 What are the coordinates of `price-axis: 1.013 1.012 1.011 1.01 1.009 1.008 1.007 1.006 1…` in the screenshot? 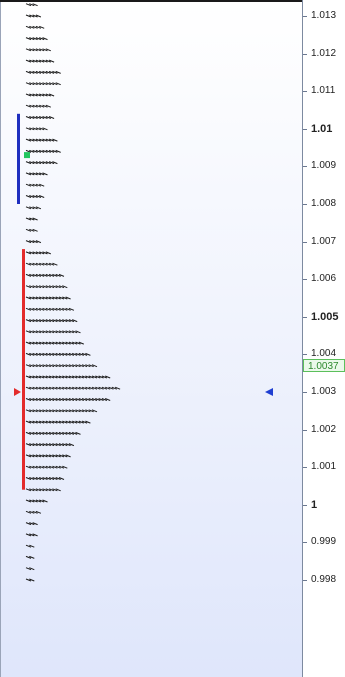 It's located at (323, 338).